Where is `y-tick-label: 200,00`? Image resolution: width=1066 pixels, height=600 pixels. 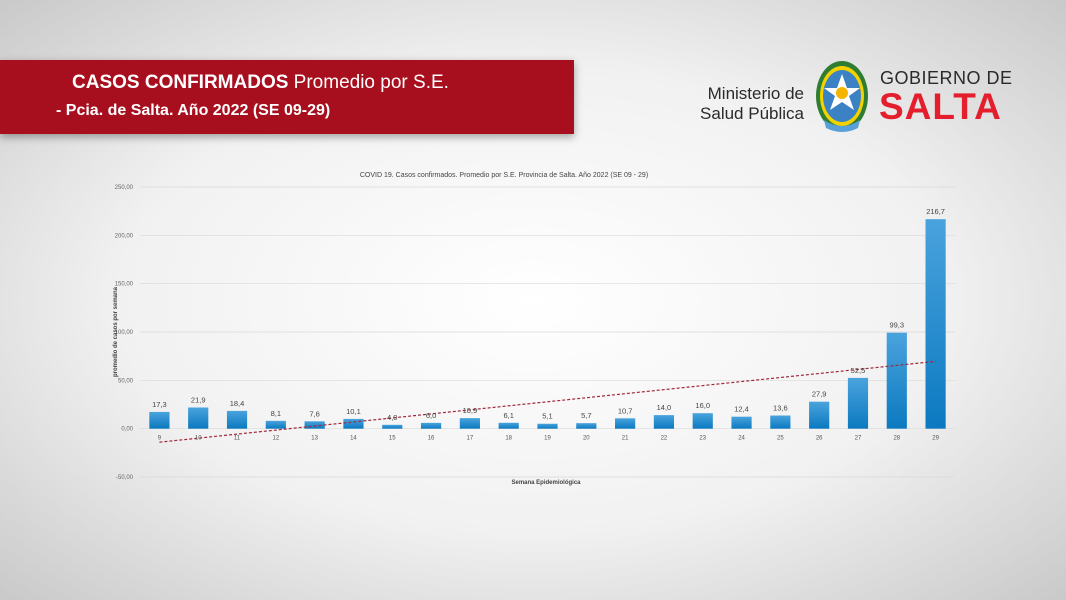 y-tick-label: 200,00 is located at coordinates (124, 236).